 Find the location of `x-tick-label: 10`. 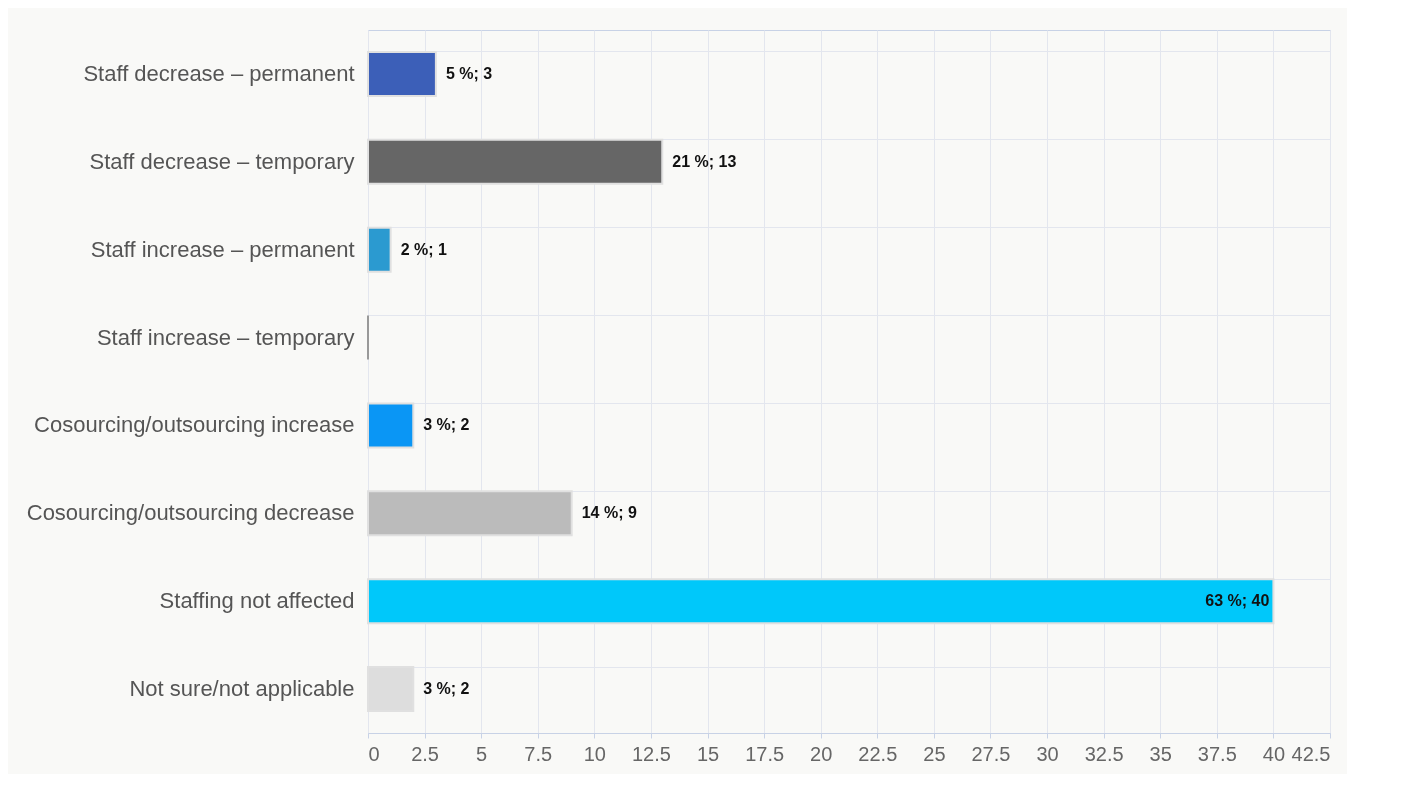

x-tick-label: 10 is located at coordinates (594, 753).